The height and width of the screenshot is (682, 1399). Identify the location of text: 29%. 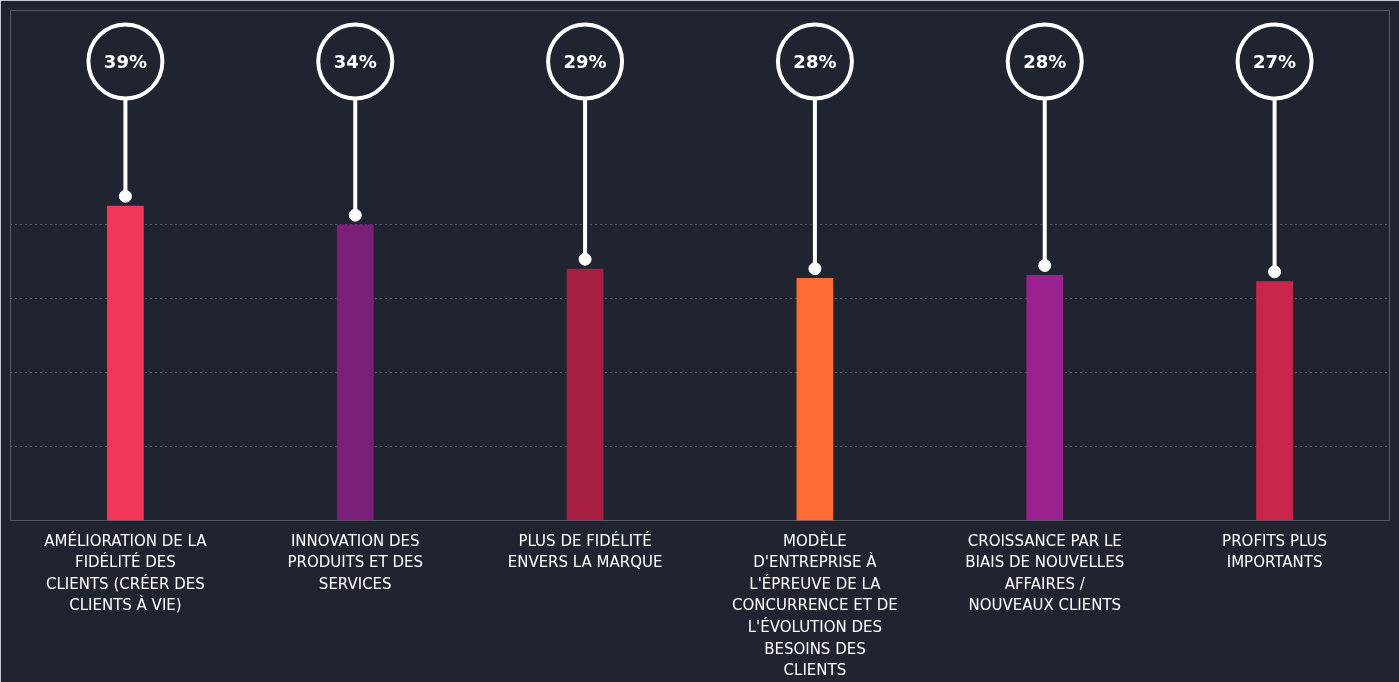
(585, 61).